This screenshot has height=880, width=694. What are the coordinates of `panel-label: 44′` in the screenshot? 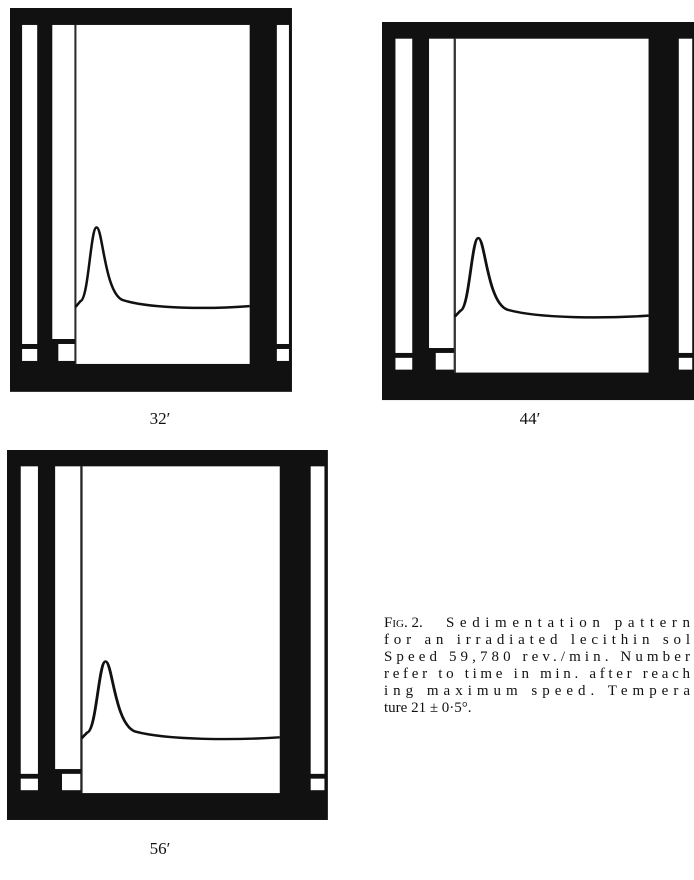 It's located at (530, 418).